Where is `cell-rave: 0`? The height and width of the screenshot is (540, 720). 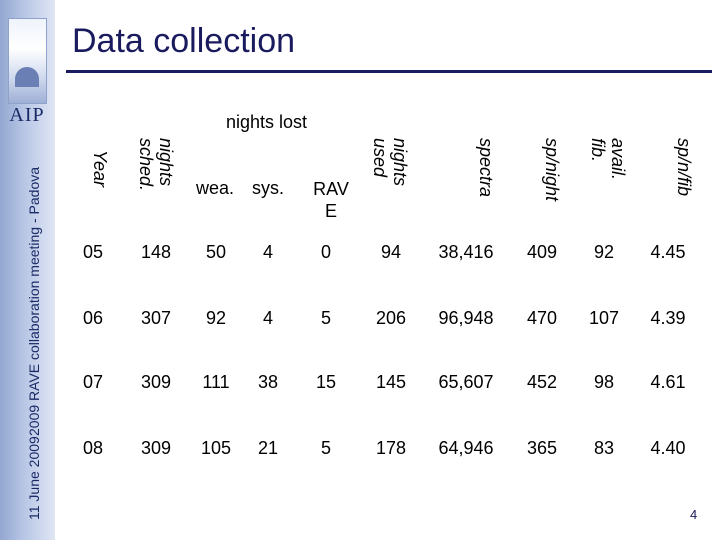 cell-rave: 0 is located at coordinates (325, 252).